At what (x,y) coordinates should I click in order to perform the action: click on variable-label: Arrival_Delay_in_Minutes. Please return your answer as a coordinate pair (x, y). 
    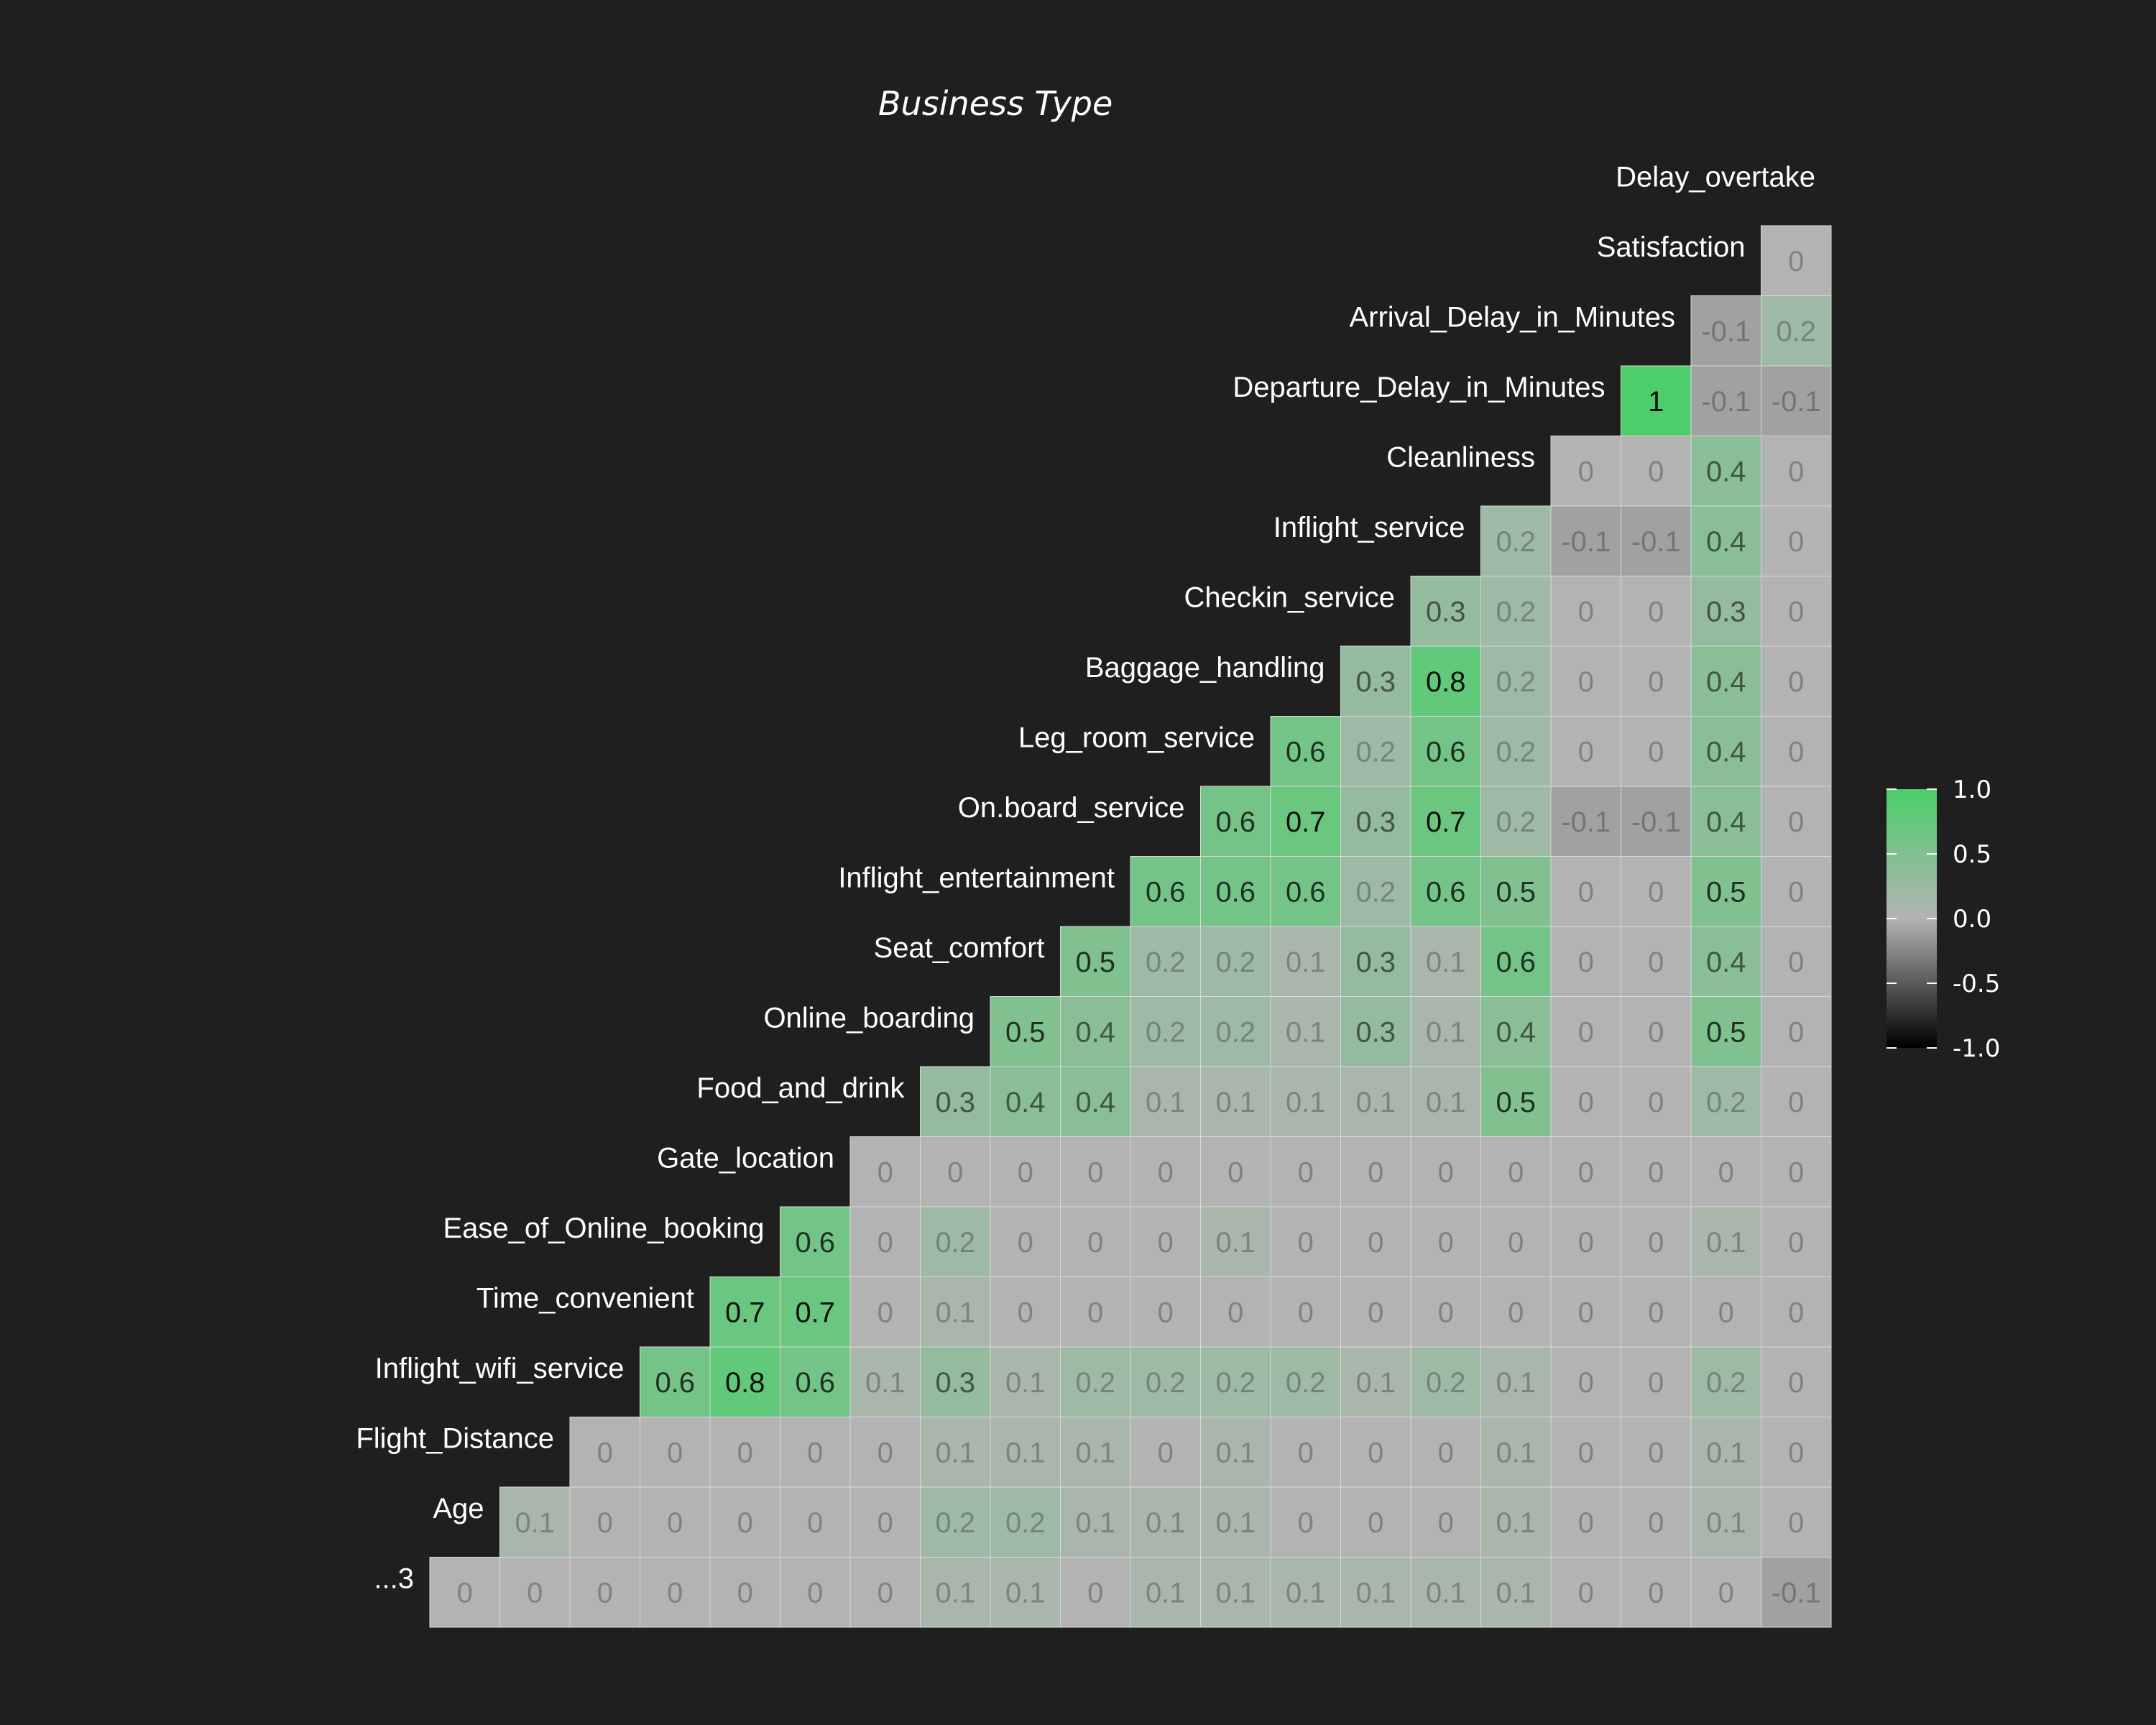
    Looking at the image, I should click on (1512, 318).